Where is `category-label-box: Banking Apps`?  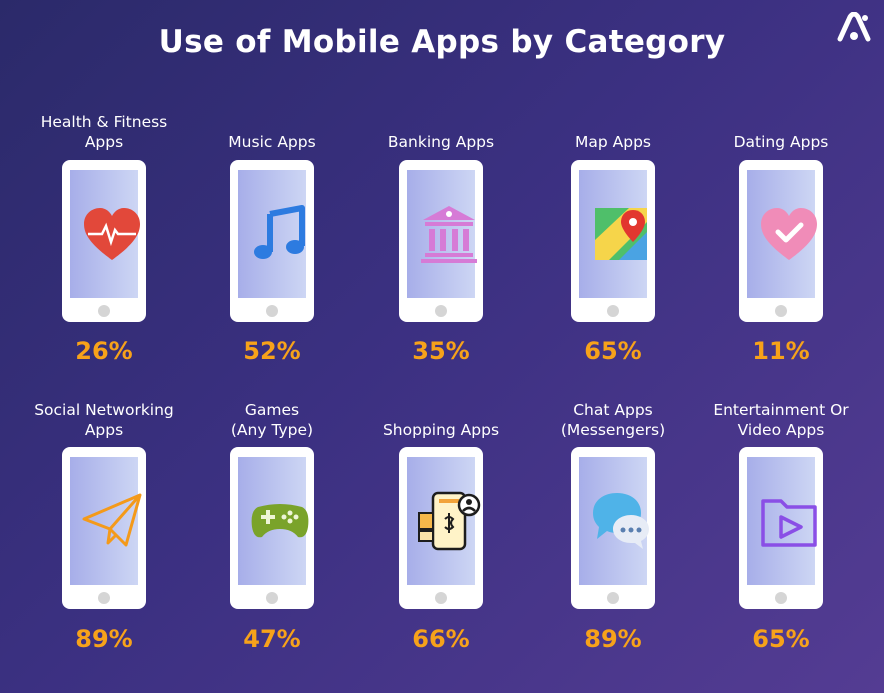
category-label-box: Banking Apps is located at coordinates (441, 130).